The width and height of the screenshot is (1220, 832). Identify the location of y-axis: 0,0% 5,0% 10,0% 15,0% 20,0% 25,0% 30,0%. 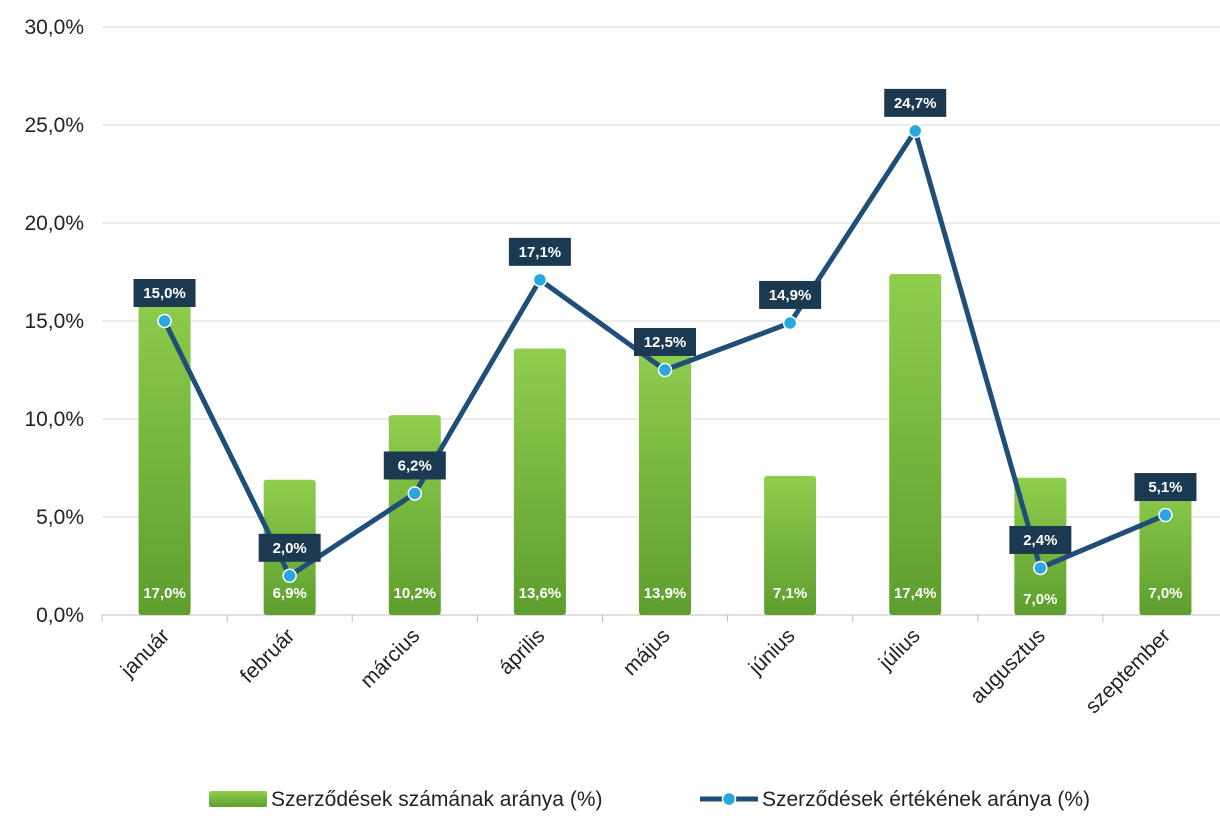
(54, 321).